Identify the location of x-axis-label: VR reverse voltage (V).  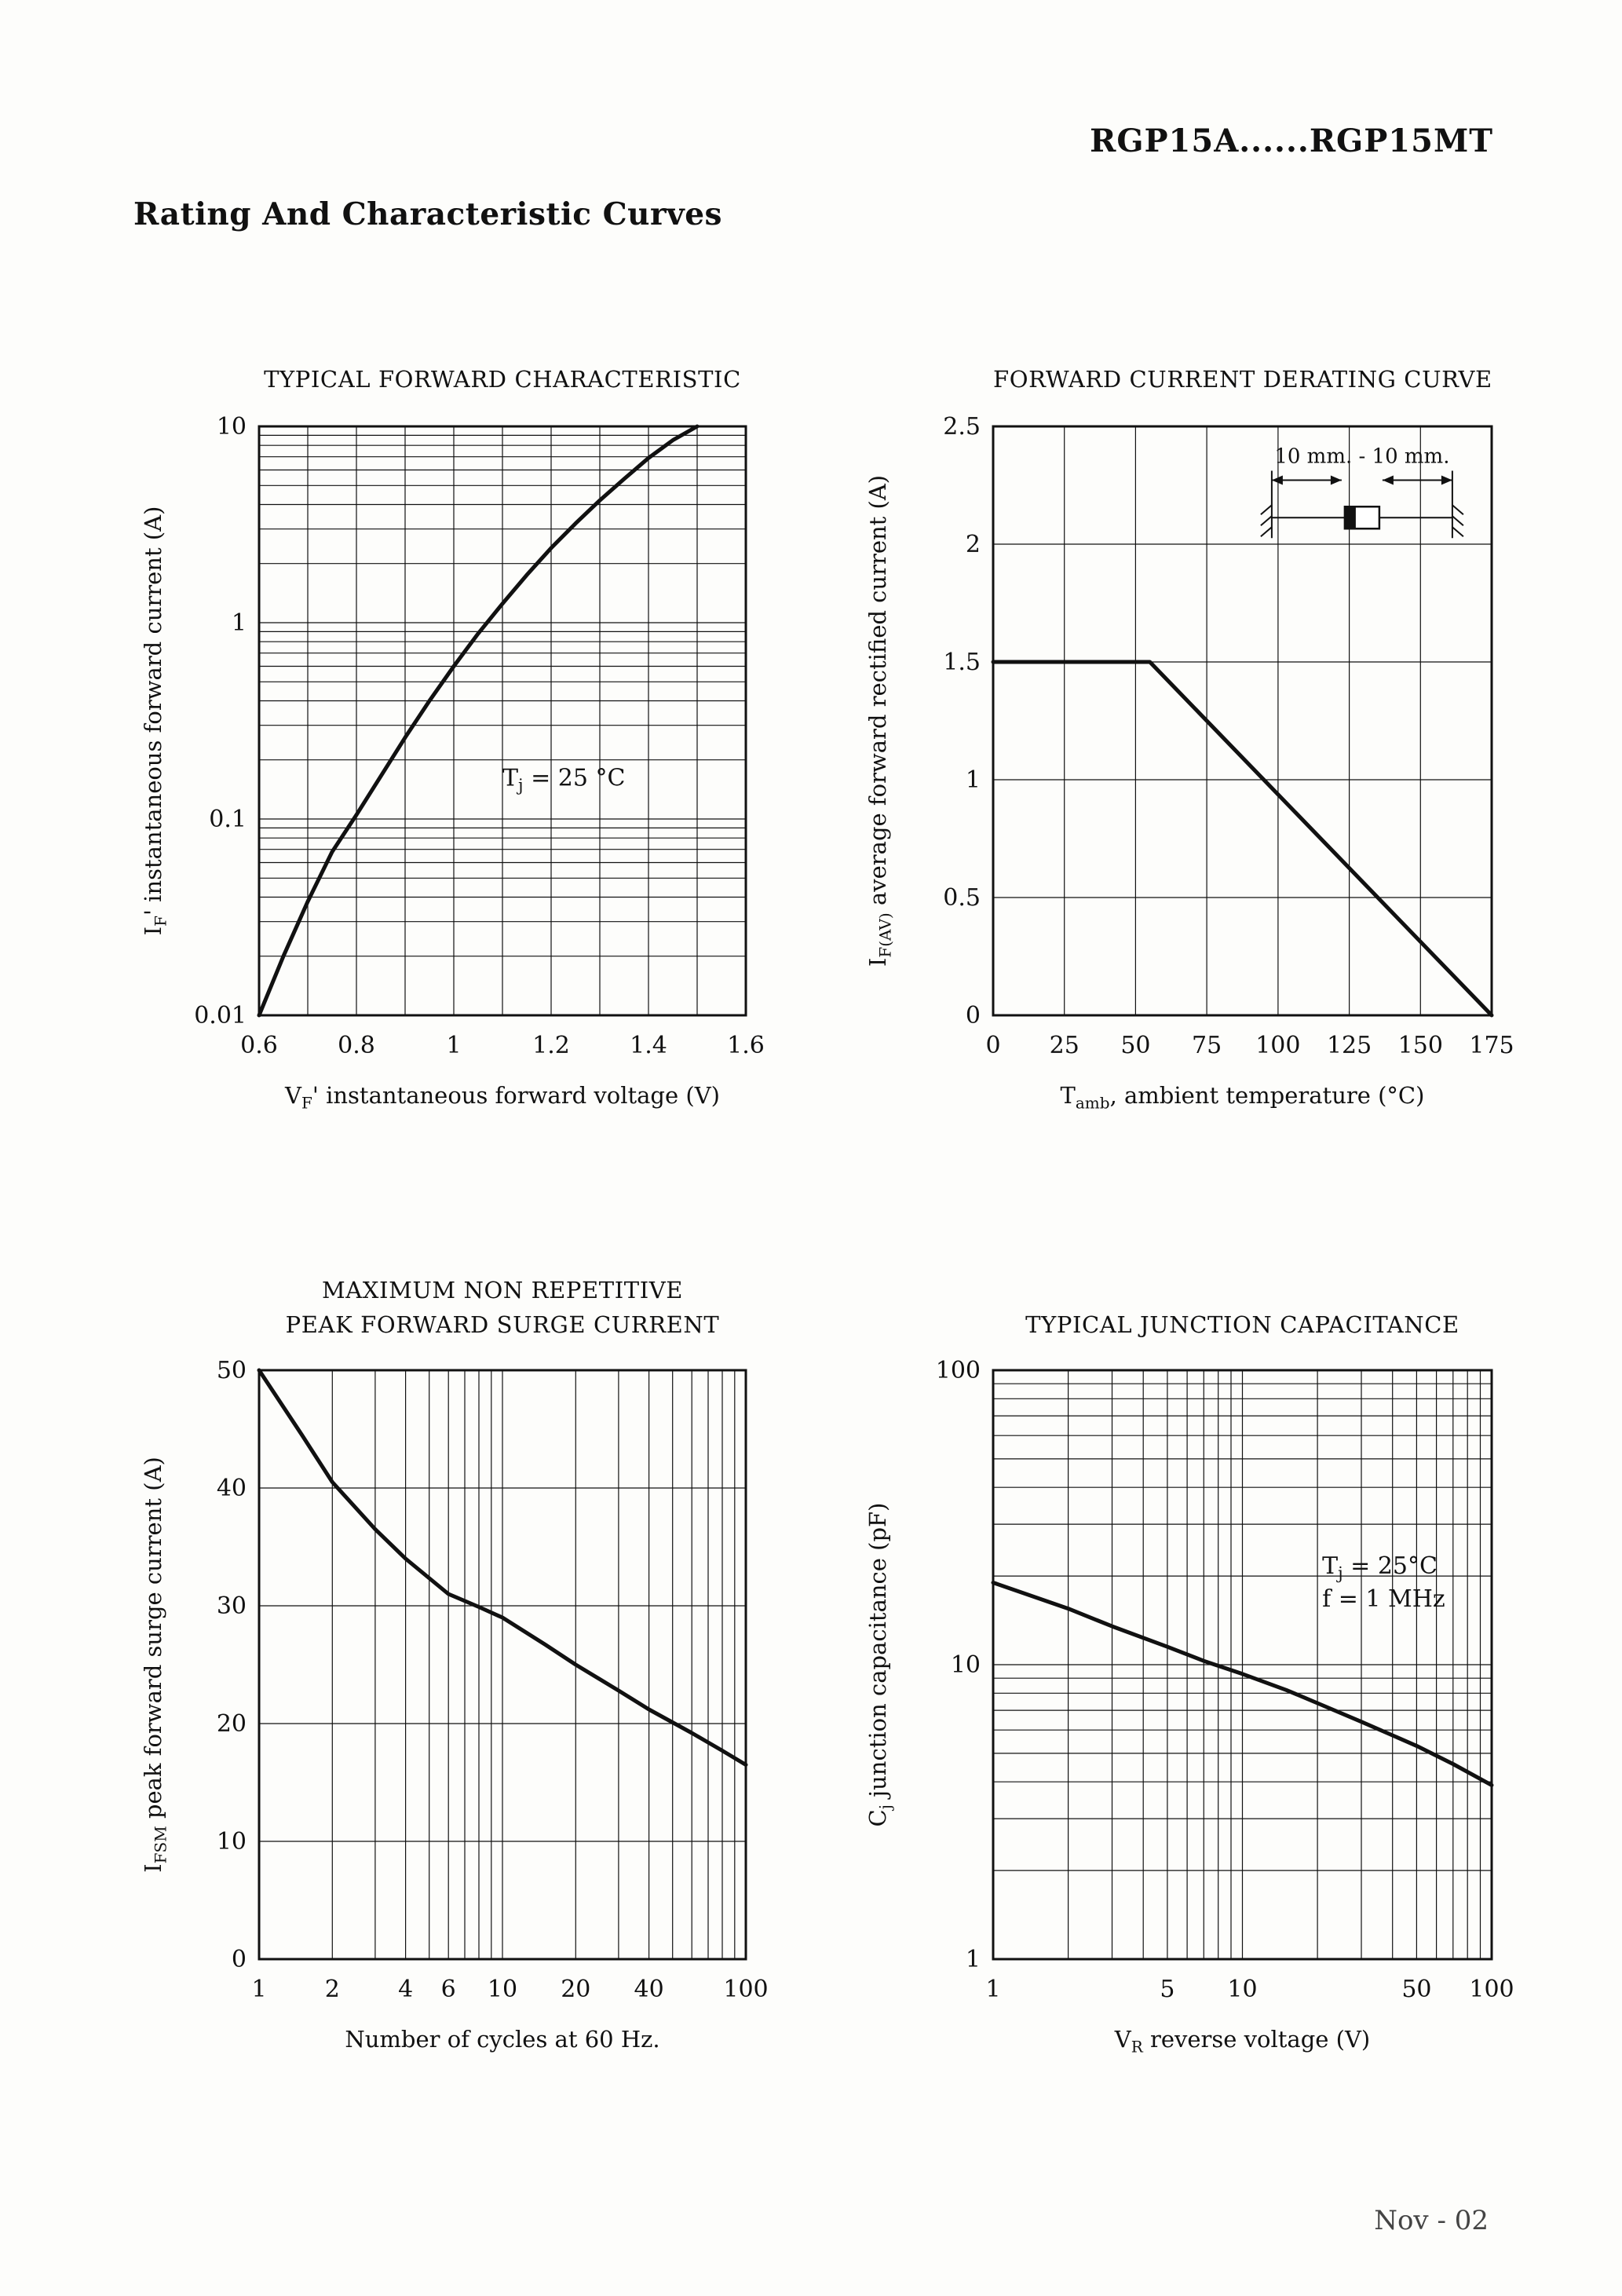
(1242, 2041).